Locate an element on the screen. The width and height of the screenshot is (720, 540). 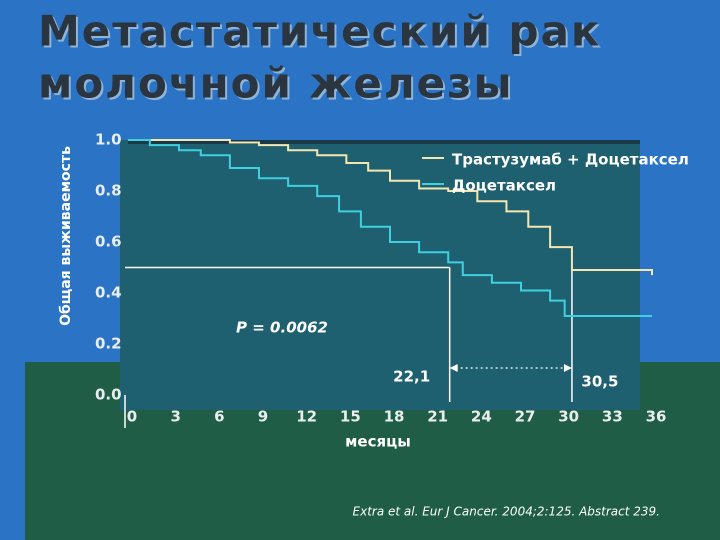
x-tick-label: 18 is located at coordinates (394, 417).